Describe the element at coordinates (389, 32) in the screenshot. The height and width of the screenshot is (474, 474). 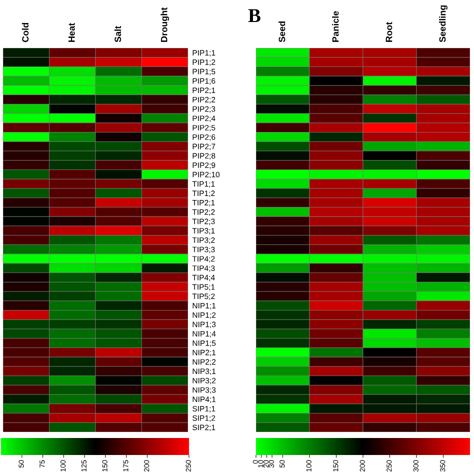
I see `x-tick-label: Root` at that location.